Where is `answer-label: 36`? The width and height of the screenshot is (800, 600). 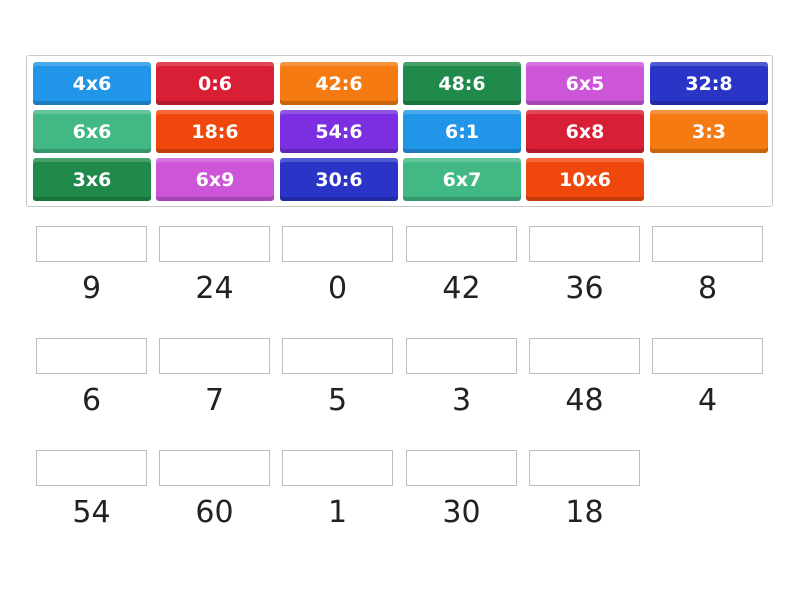 answer-label: 36 is located at coordinates (584, 288).